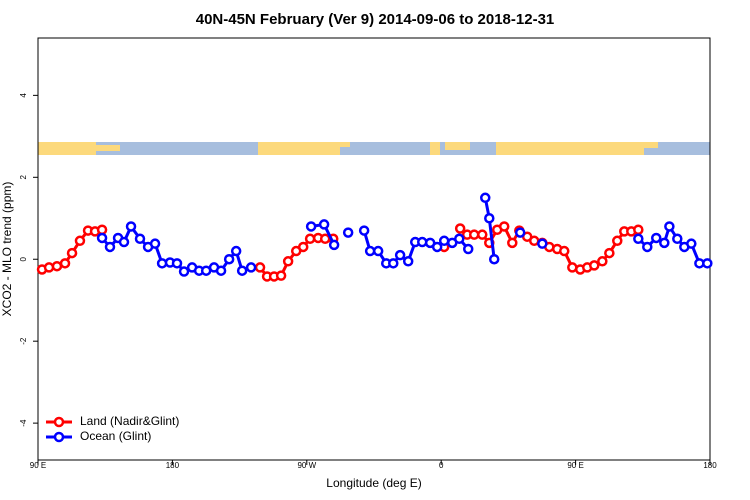 Image resolution: width=750 pixels, height=500 pixels. What do you see at coordinates (129, 421) in the screenshot?
I see `legend-label: Land (Nadir&Glint)` at bounding box center [129, 421].